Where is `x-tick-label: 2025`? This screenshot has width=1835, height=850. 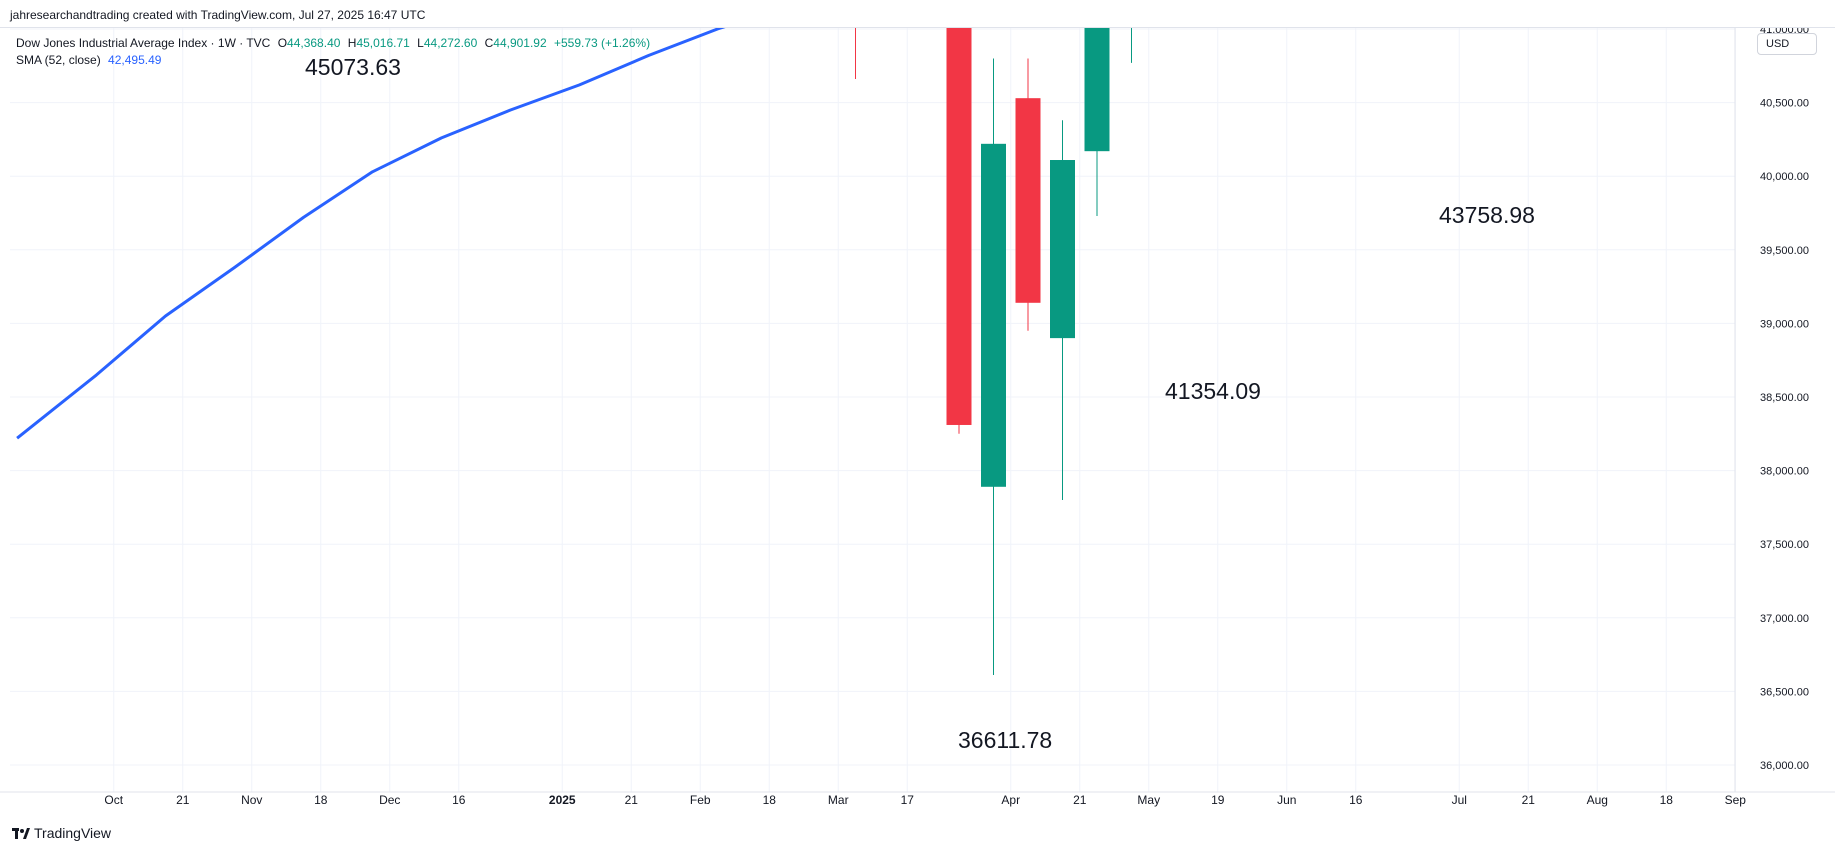
x-tick-label: 2025 is located at coordinates (562, 800).